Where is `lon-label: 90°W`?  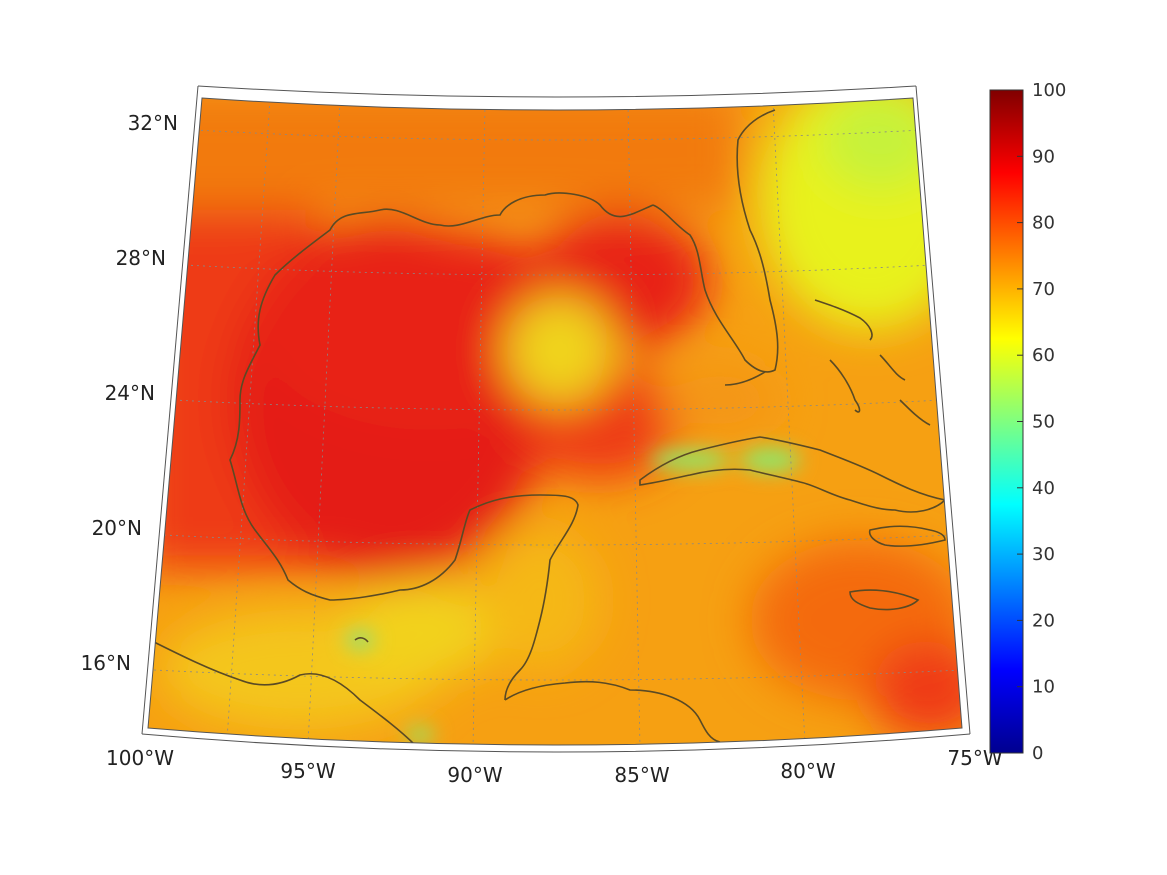
lon-label: 90°W is located at coordinates (474, 775).